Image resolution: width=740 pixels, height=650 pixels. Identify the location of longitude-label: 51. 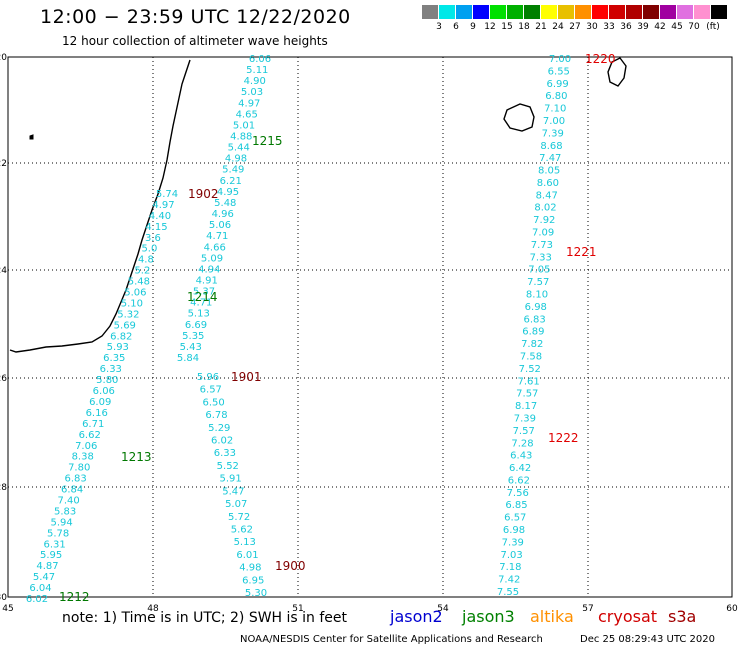
(297, 609).